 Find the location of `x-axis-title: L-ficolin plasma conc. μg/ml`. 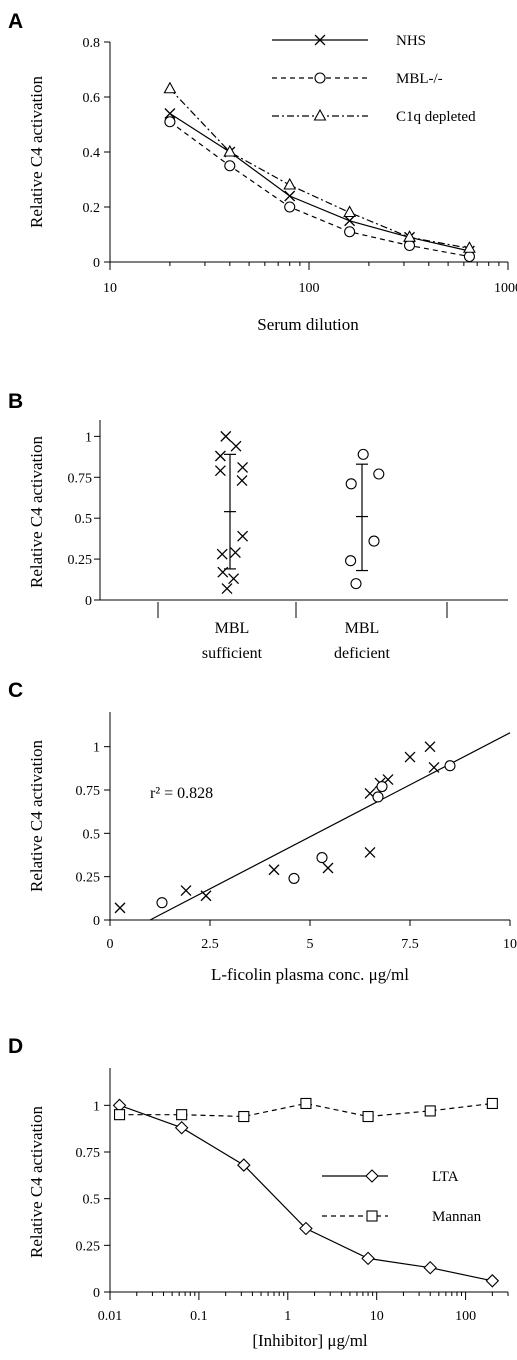

x-axis-title: L-ficolin plasma conc. μg/ml is located at coordinates (310, 974).